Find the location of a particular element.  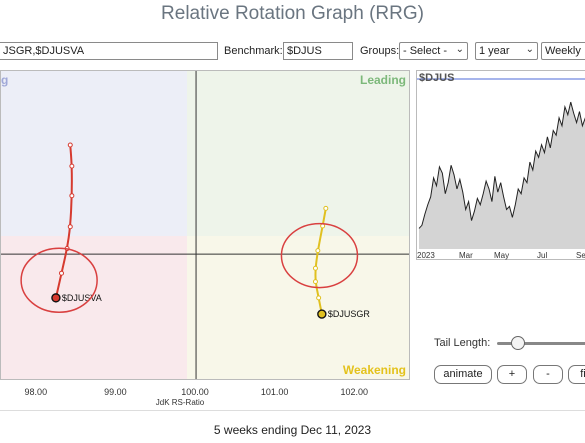

benchmark-chart-label: $DJUS is located at coordinates (437, 78).